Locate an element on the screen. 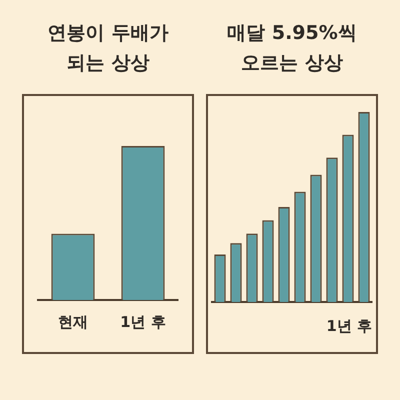  chart-title: 매달 5.95%씩 오르는 상상 is located at coordinates (292, 48).